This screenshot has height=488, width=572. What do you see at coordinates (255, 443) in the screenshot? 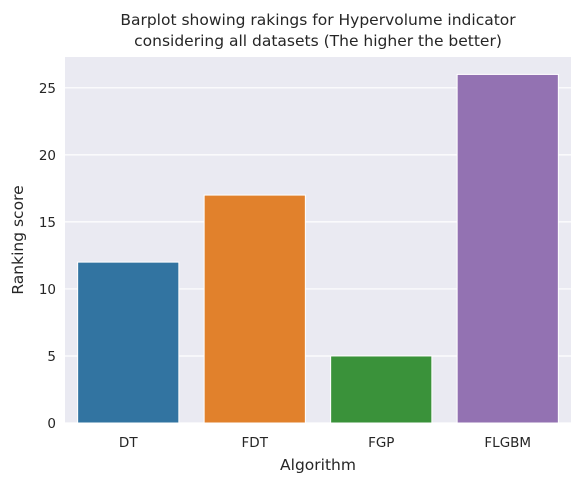
I see `x-tick-label: FDT` at bounding box center [255, 443].